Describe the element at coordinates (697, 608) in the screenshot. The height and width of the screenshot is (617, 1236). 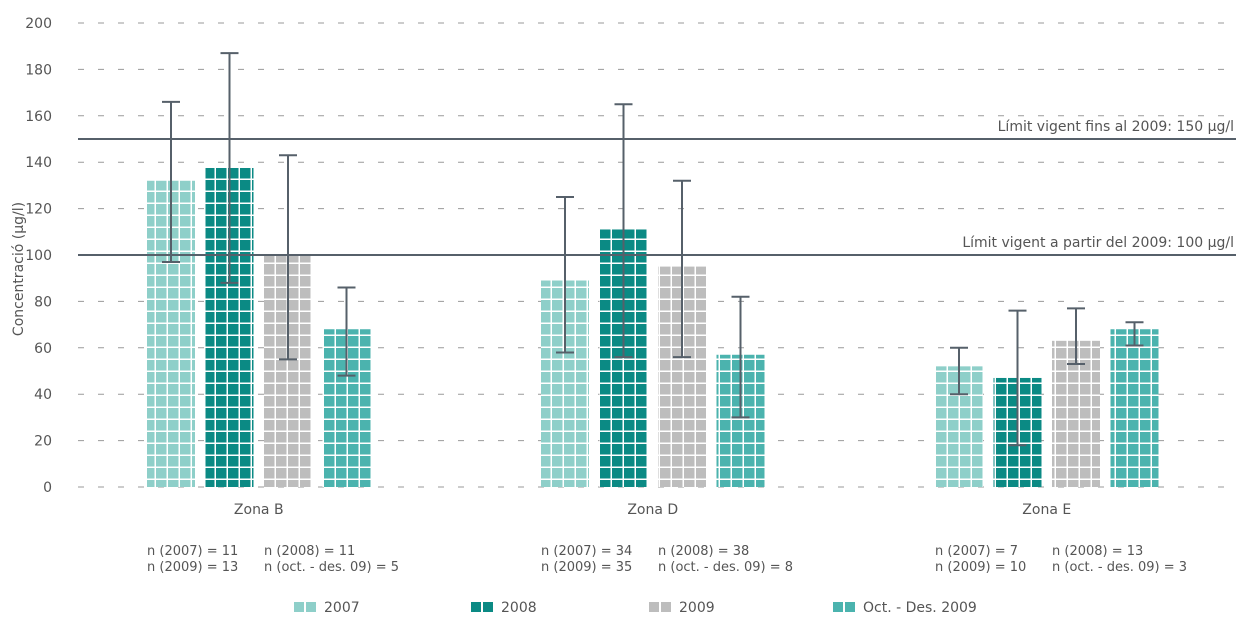
I see `legend-label: 2009` at that location.